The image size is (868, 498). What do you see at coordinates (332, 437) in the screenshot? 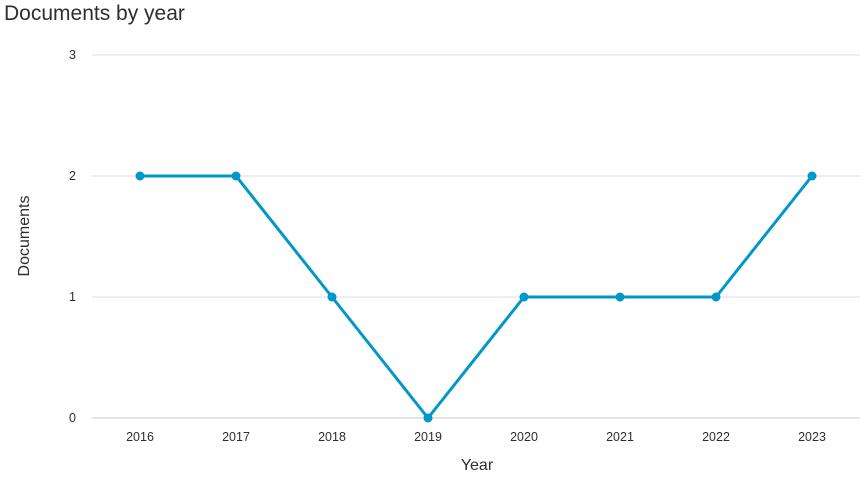
I see `x-tick-label: 2018` at bounding box center [332, 437].